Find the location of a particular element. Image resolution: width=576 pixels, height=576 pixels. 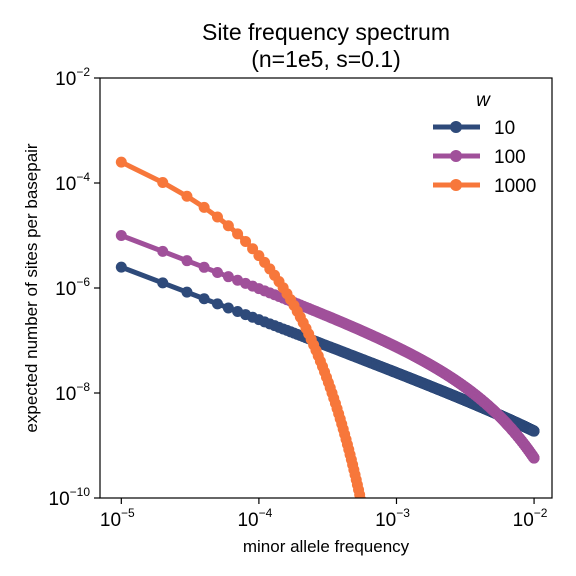

legend-entry-w-1000: 1000 is located at coordinates (484, 186).